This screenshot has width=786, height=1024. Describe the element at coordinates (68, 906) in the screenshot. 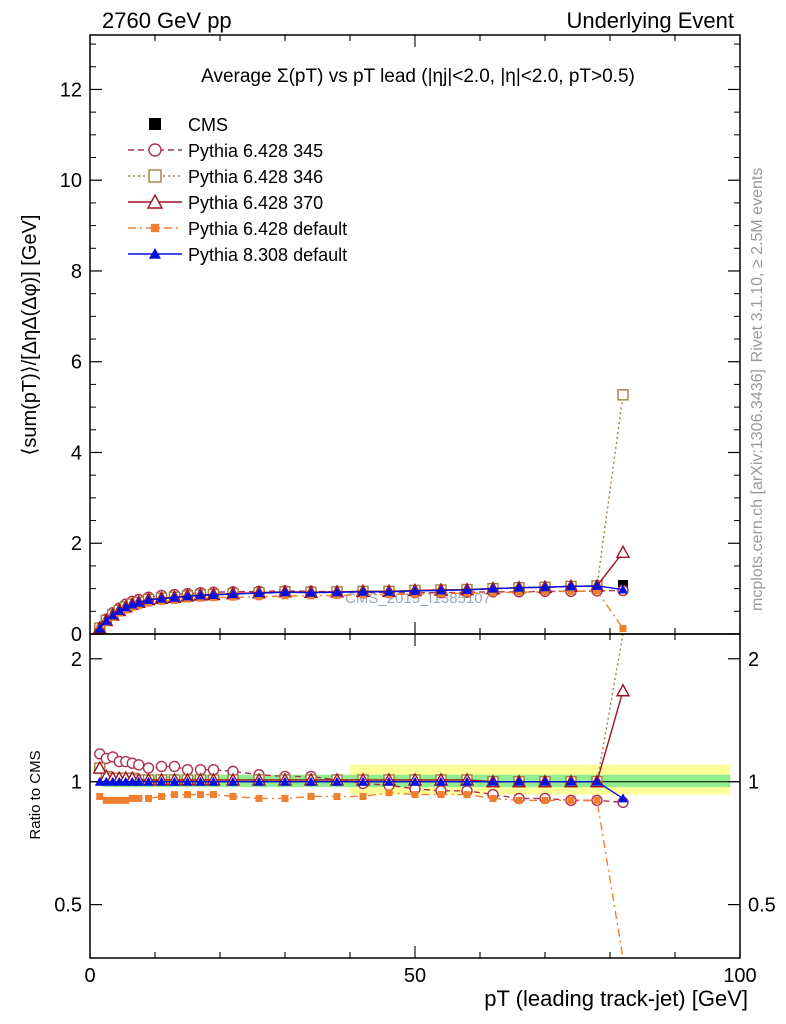

I see `ratio-y-tick-label: 0.5` at that location.